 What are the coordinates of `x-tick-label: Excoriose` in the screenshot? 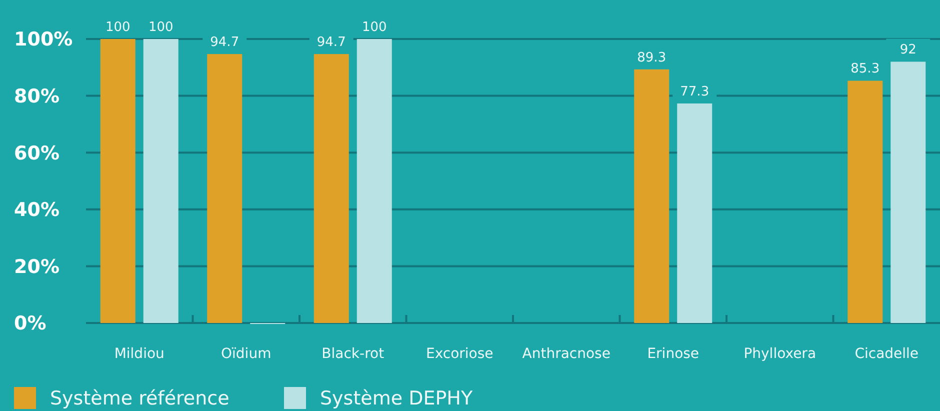 It's located at (460, 354).